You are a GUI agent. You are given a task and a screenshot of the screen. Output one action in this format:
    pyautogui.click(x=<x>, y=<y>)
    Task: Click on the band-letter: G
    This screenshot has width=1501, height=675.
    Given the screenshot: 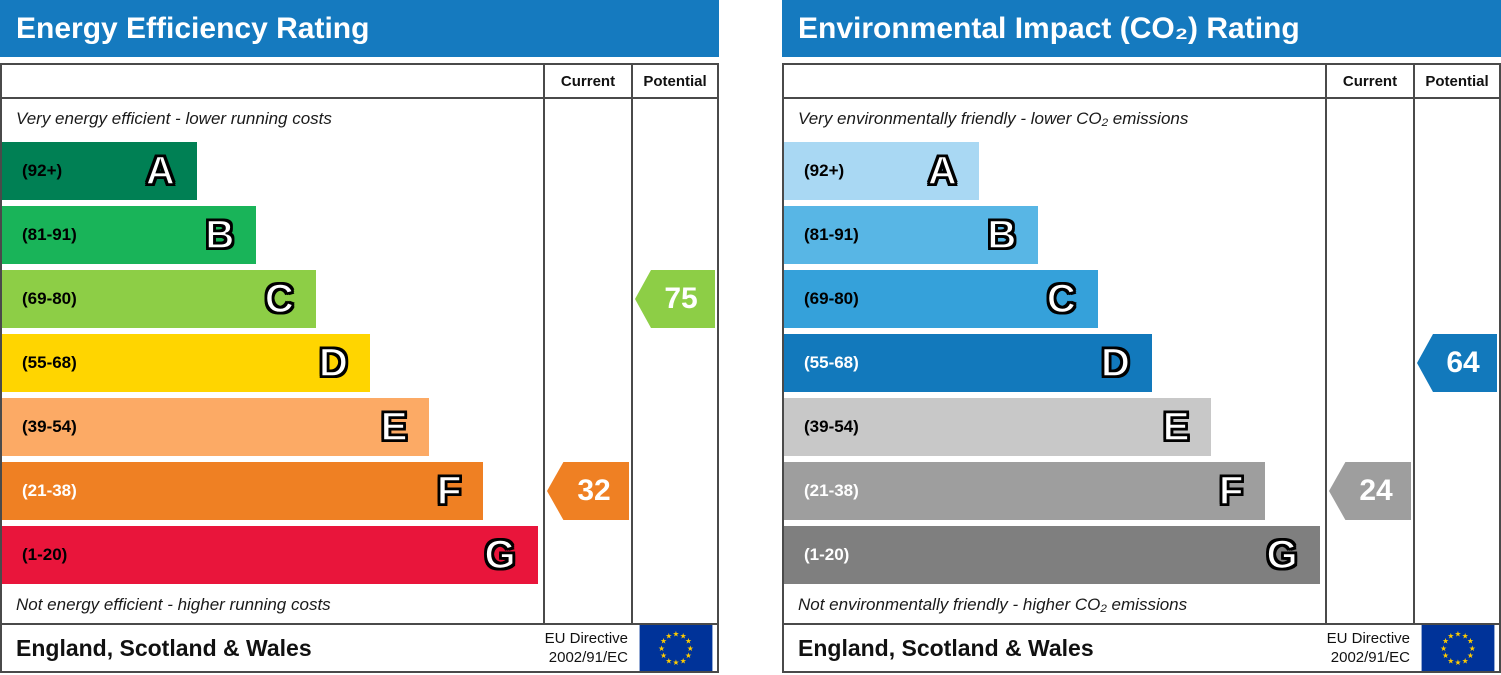 What is the action you would take?
    pyautogui.click(x=500, y=555)
    